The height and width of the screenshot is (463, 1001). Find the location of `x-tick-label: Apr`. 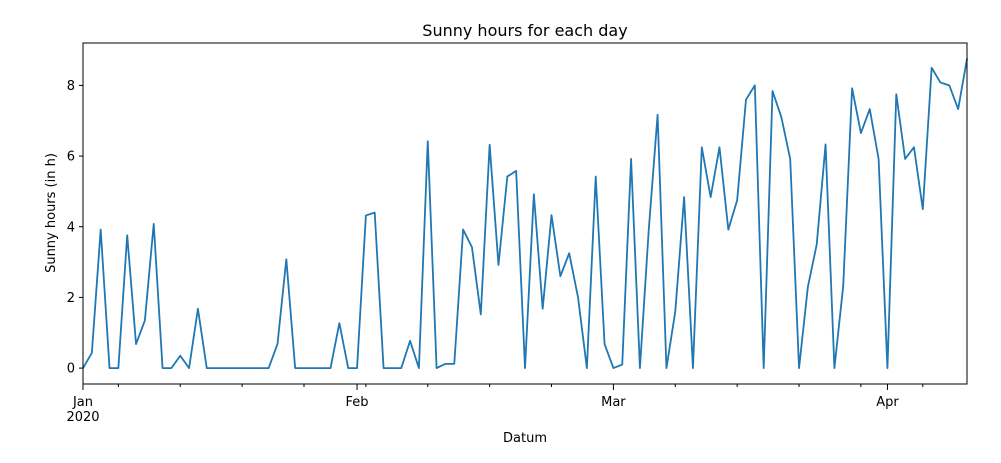

x-tick-label: Apr is located at coordinates (887, 402).